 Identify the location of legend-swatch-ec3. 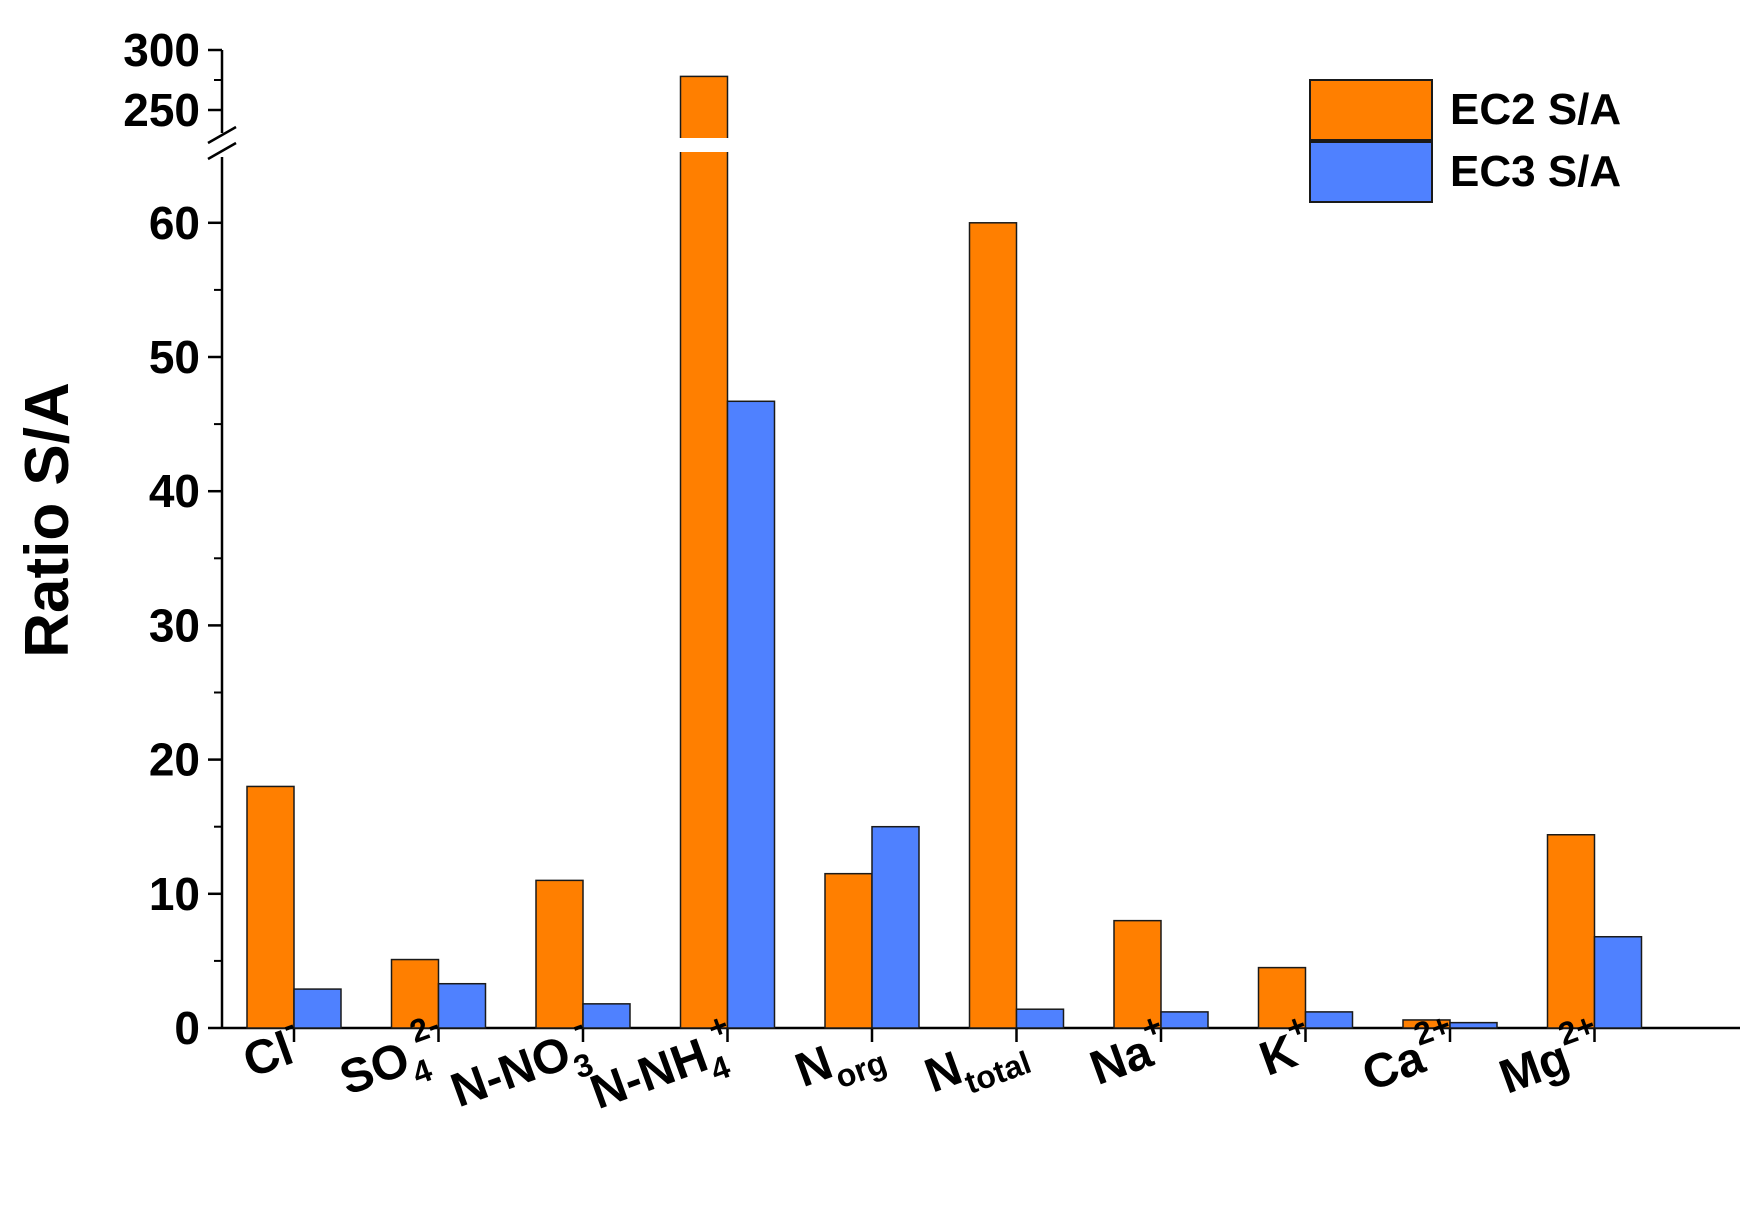
(1371, 172).